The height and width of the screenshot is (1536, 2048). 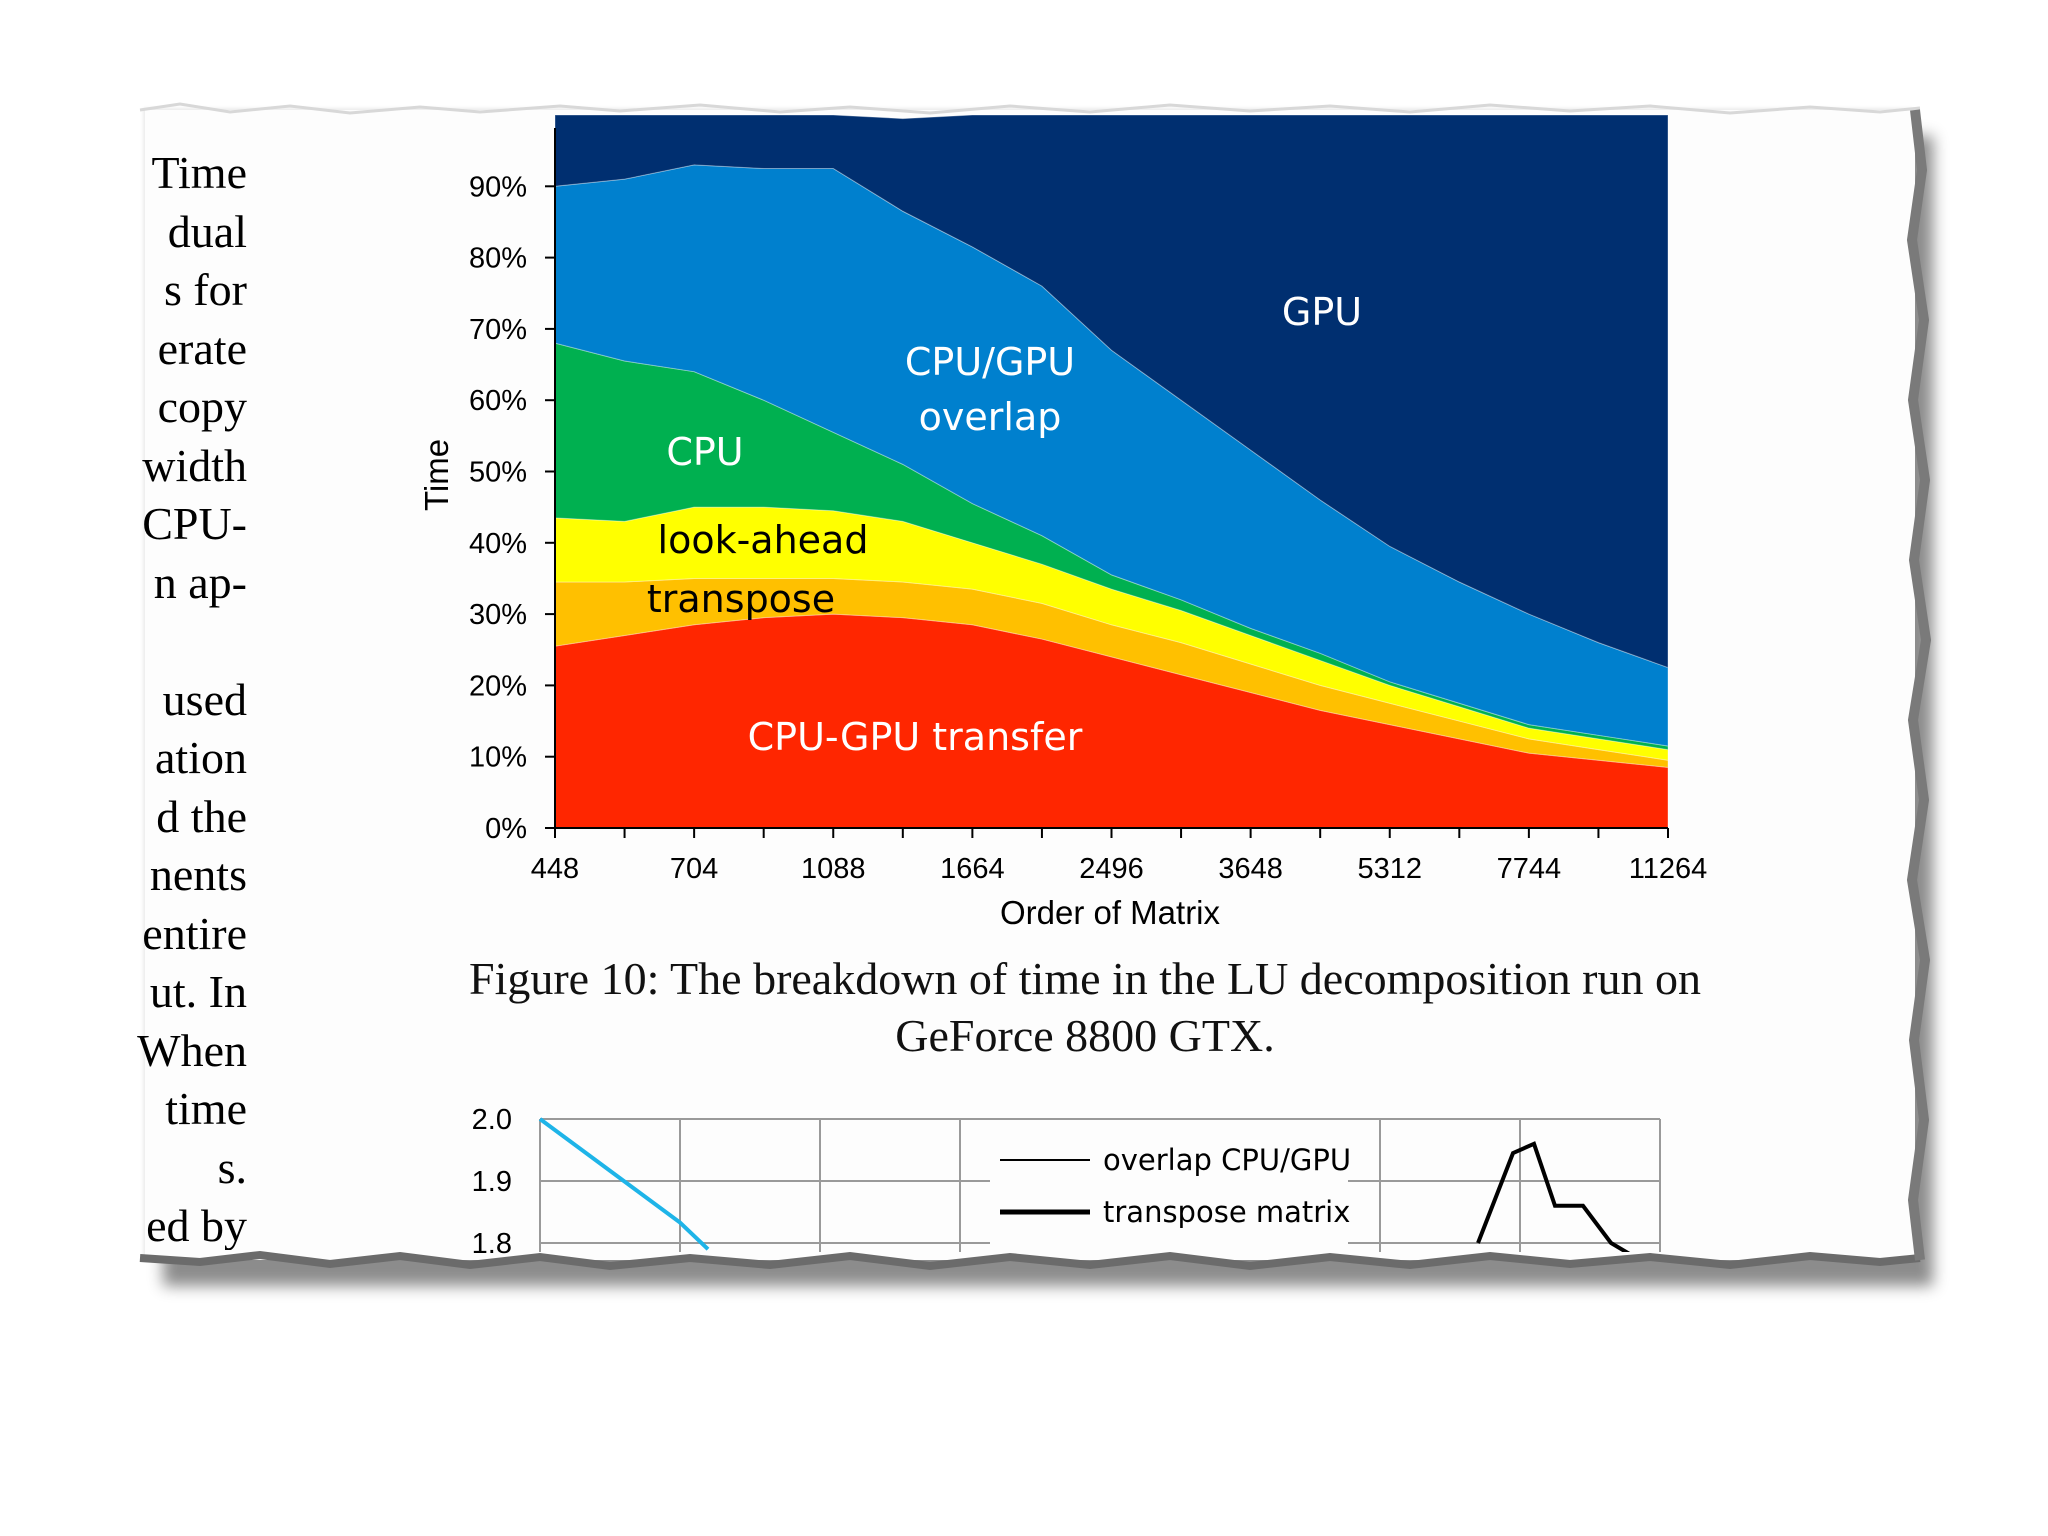 What do you see at coordinates (972, 869) in the screenshot?
I see `x-tick-label: 1664` at bounding box center [972, 869].